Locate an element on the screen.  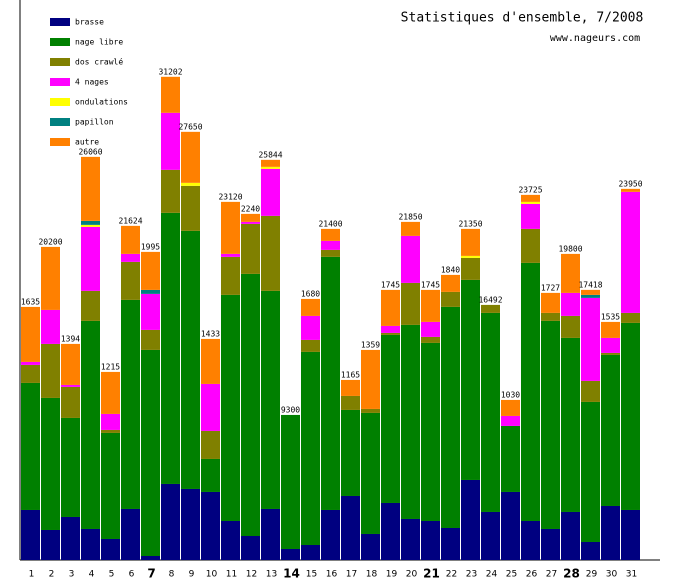
x-tick-label: 1 is located at coordinates (32, 575).